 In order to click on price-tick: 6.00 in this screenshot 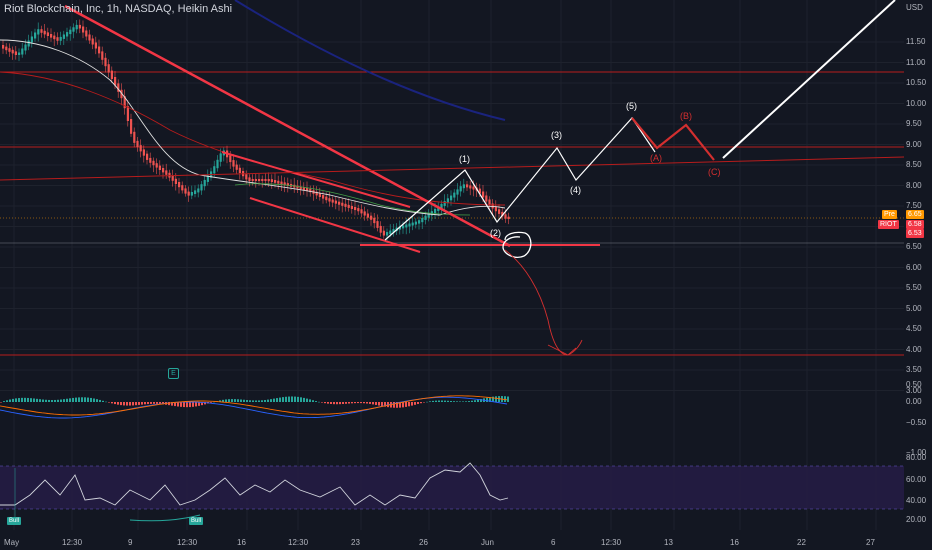, I will do `click(914, 267)`.